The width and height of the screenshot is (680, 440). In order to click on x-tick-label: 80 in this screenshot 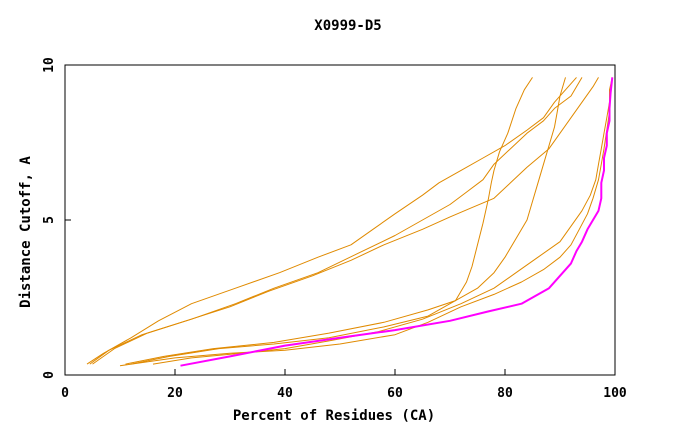, I will do `click(505, 393)`.